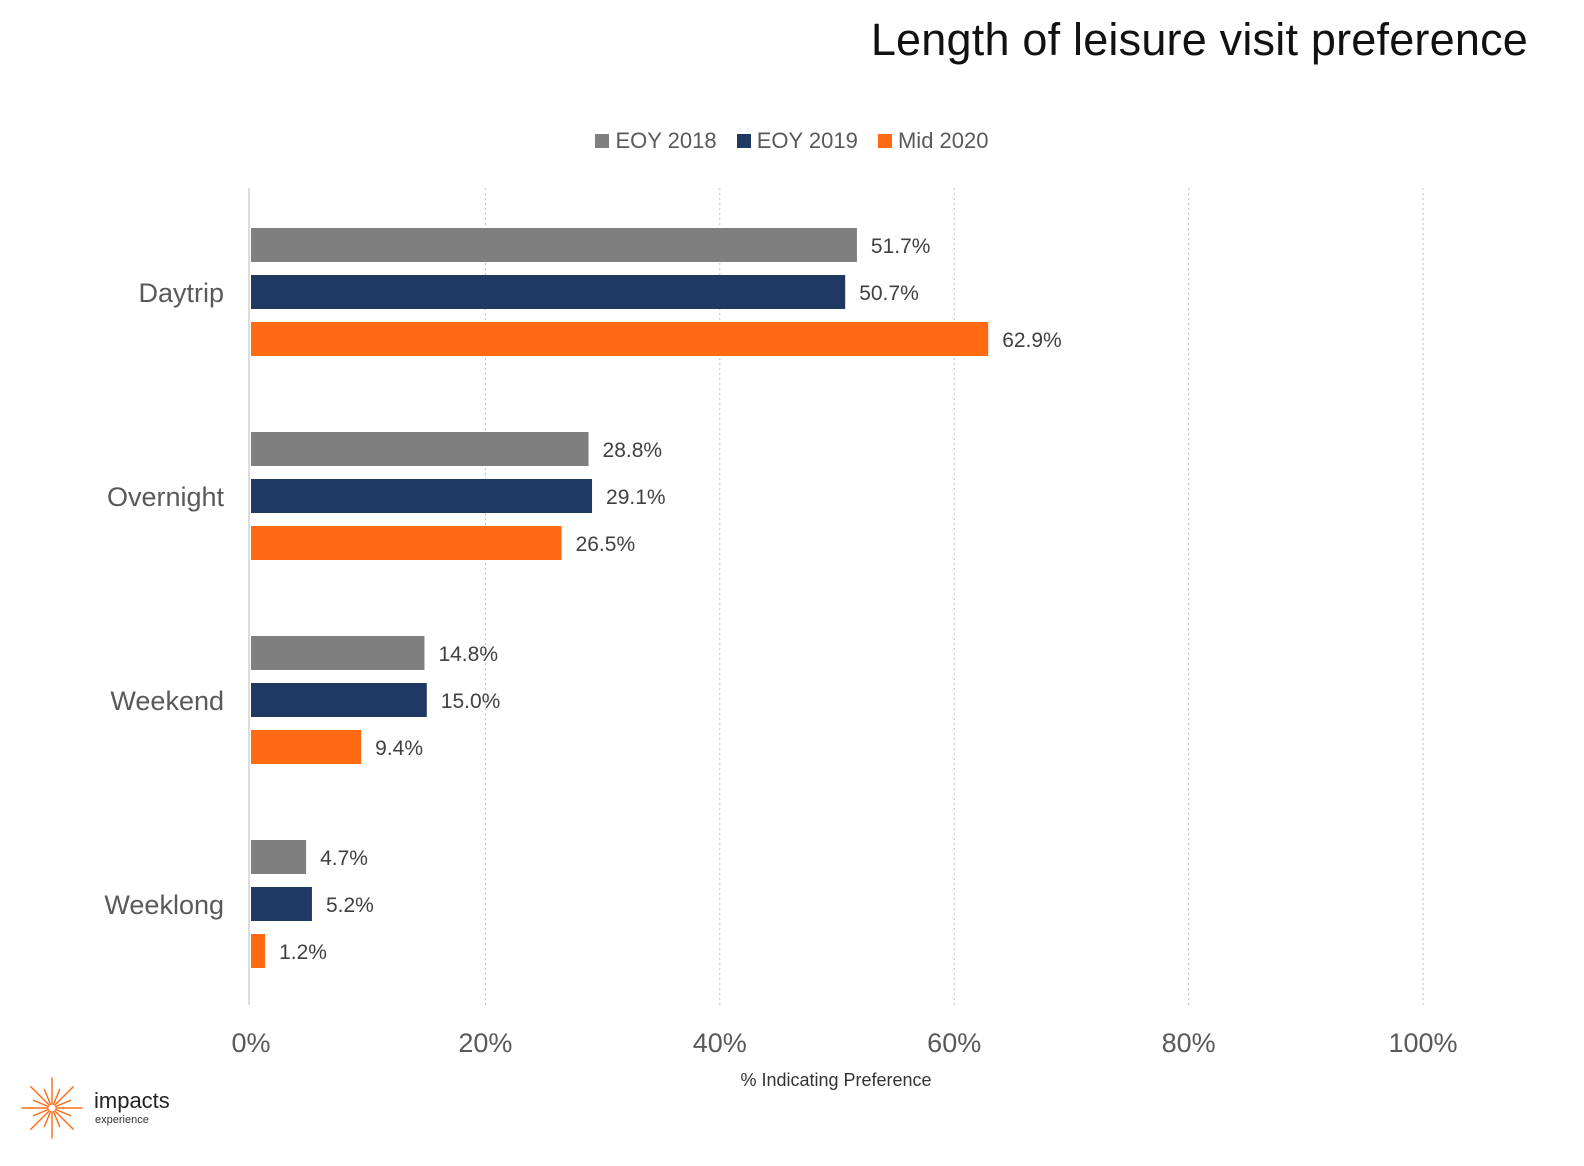  I want to click on logo-name: impacts, so click(132, 1100).